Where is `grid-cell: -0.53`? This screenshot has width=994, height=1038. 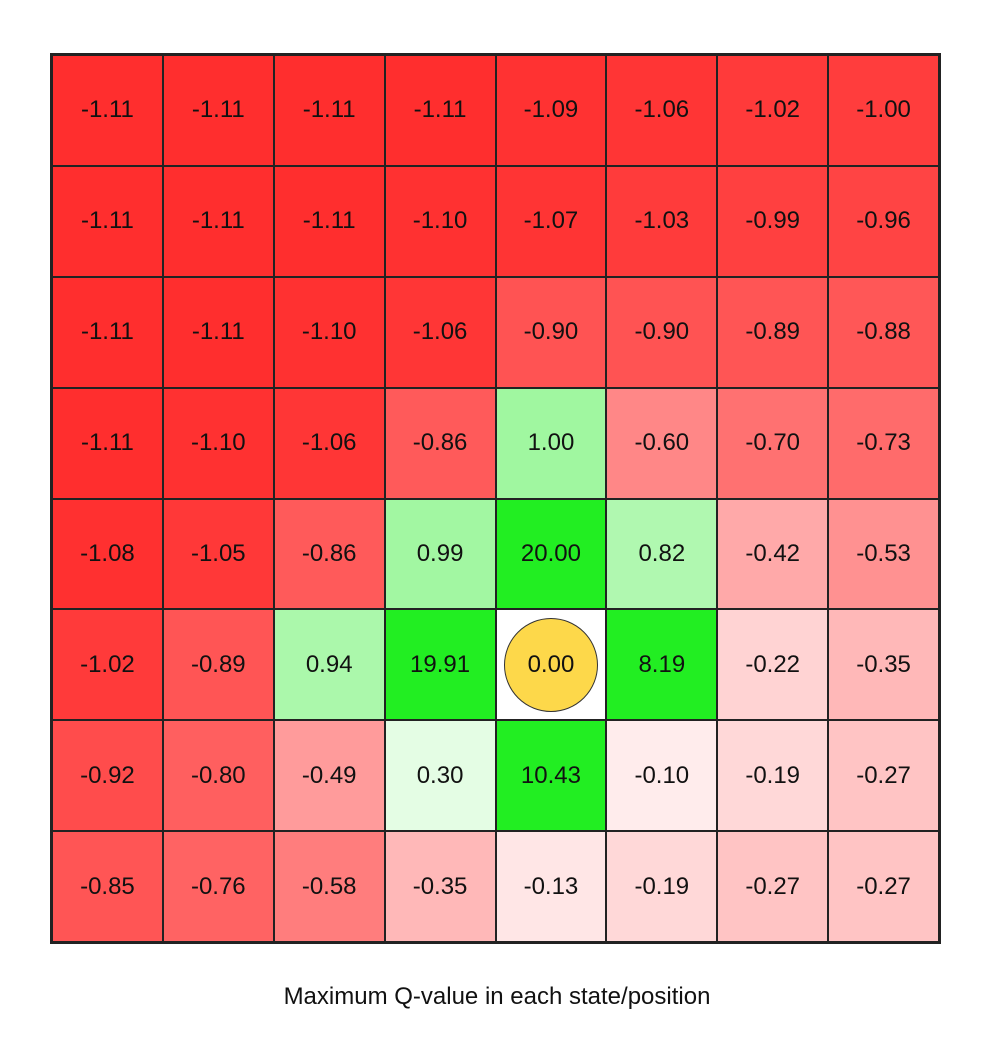
grid-cell: -0.53 is located at coordinates (883, 554).